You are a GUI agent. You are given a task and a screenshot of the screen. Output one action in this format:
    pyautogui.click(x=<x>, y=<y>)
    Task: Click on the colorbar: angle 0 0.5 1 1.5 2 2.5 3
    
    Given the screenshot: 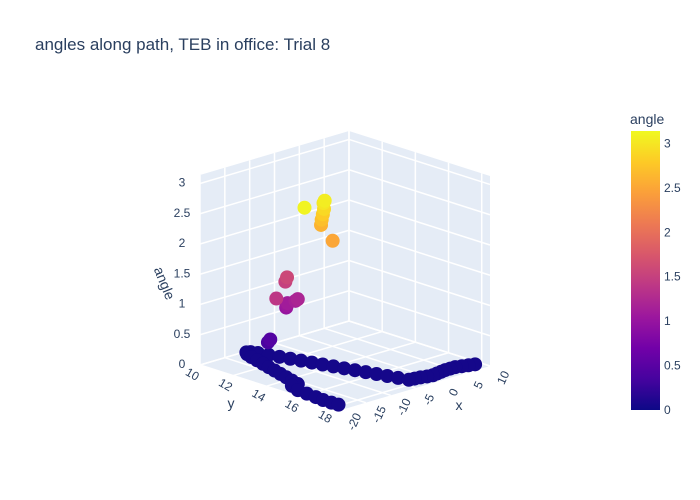 What is the action you would take?
    pyautogui.click(x=655, y=264)
    